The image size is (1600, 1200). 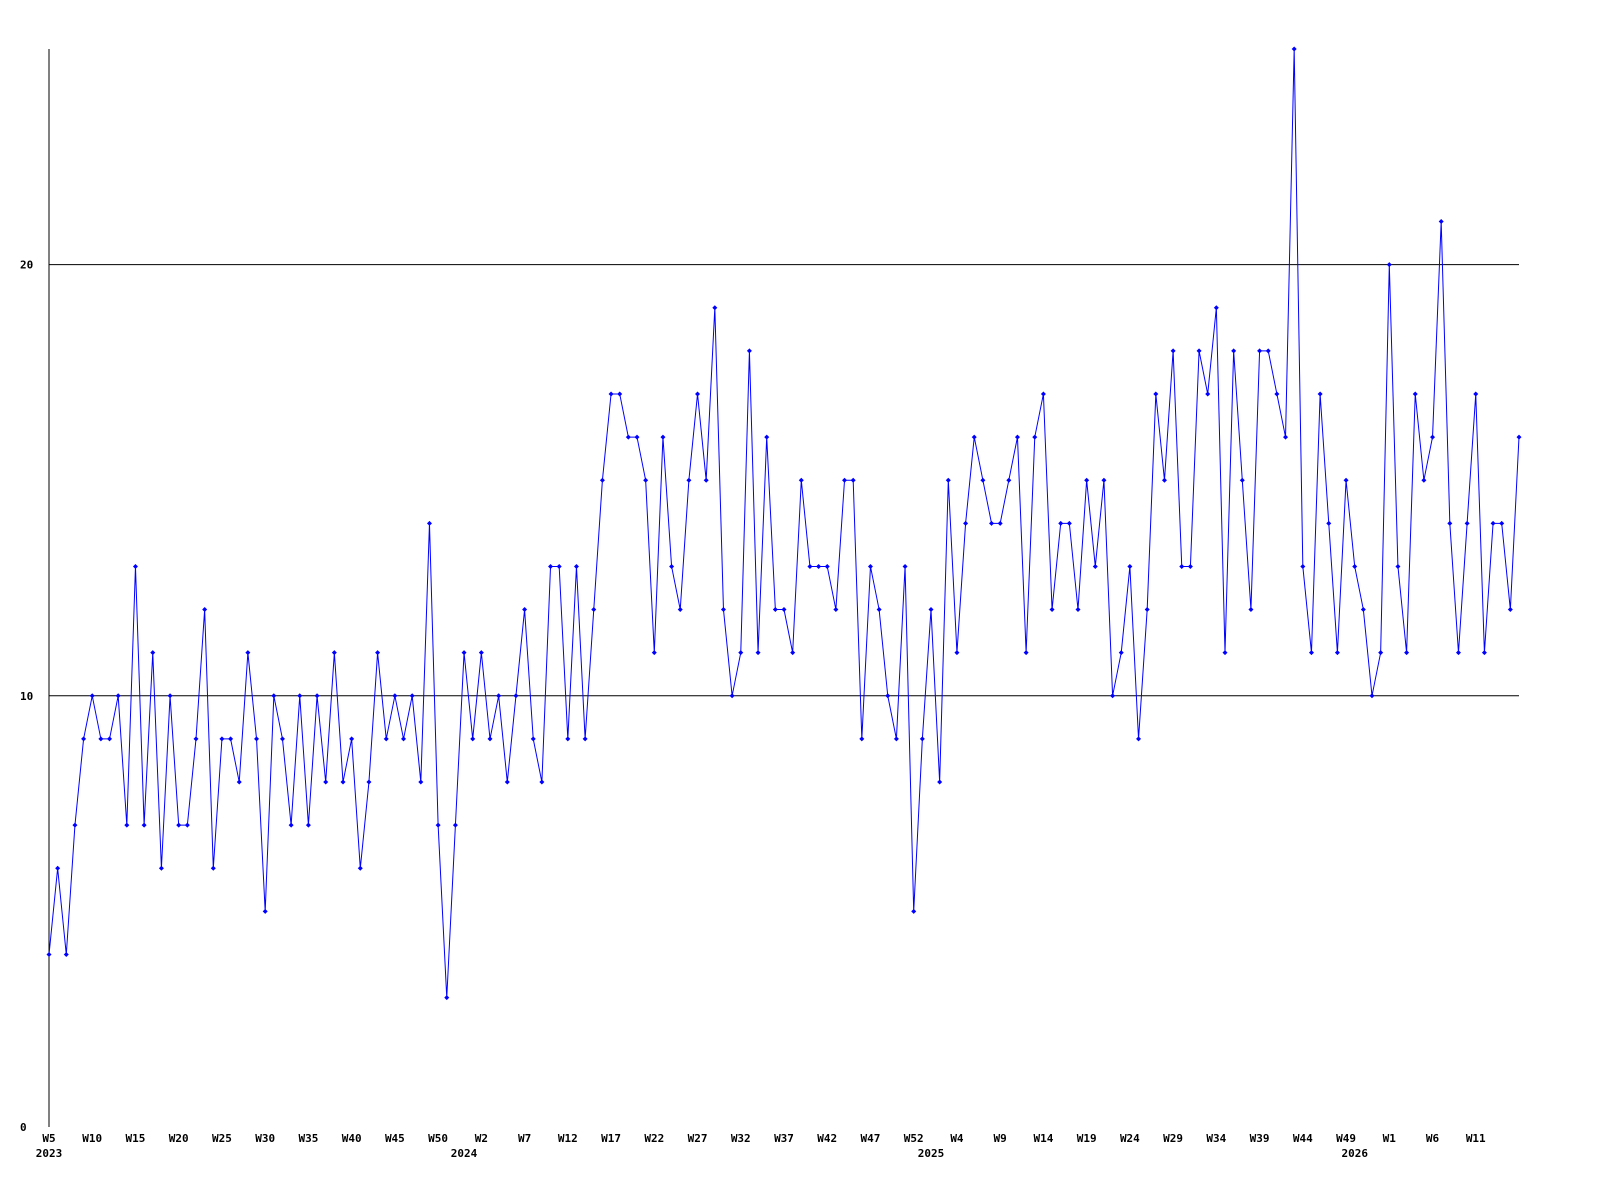 I want to click on x-tick-label: W47, so click(x=871, y=1138).